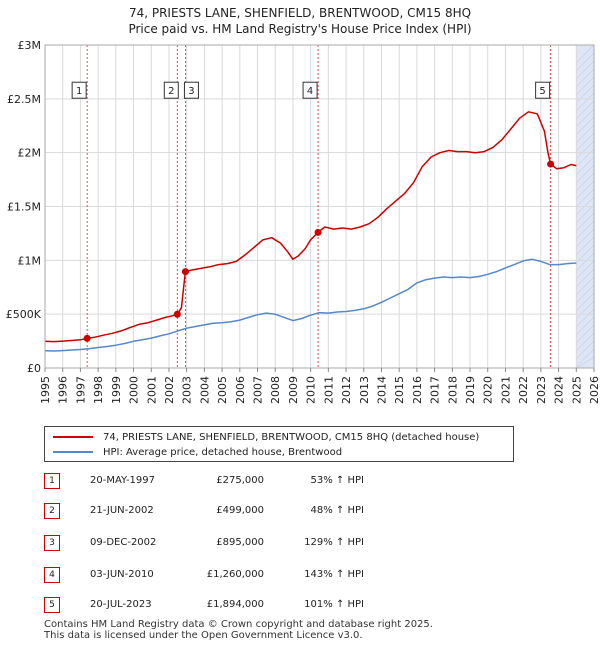 This screenshot has height=650, width=600. What do you see at coordinates (116, 390) in the screenshot?
I see `x-tick-label: 1999` at bounding box center [116, 390].